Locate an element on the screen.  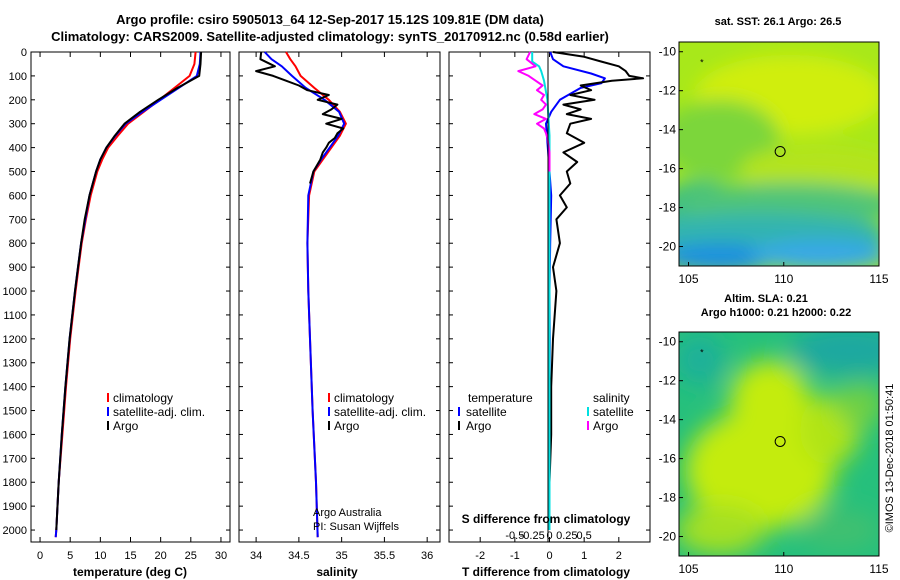
x-tick-label: -2 is located at coordinates (480, 556).